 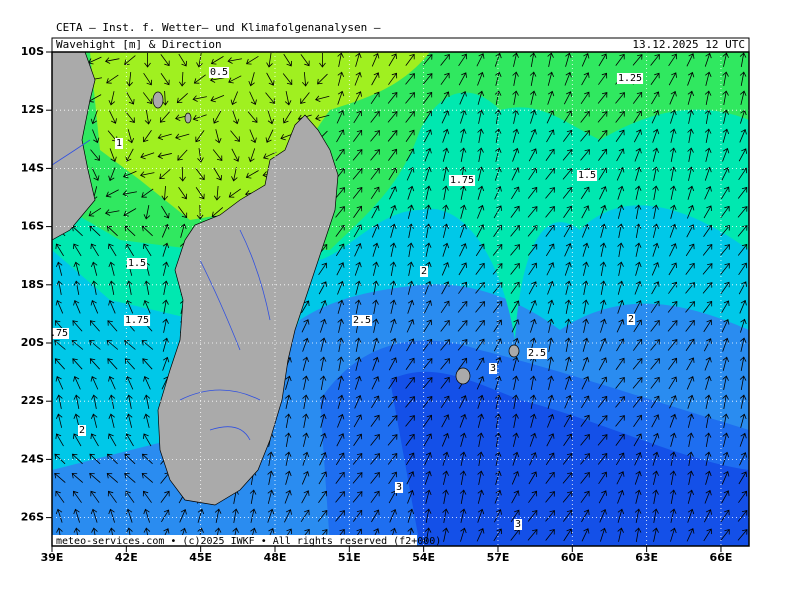 I want to click on contour-label-bg, so click(x=462, y=180).